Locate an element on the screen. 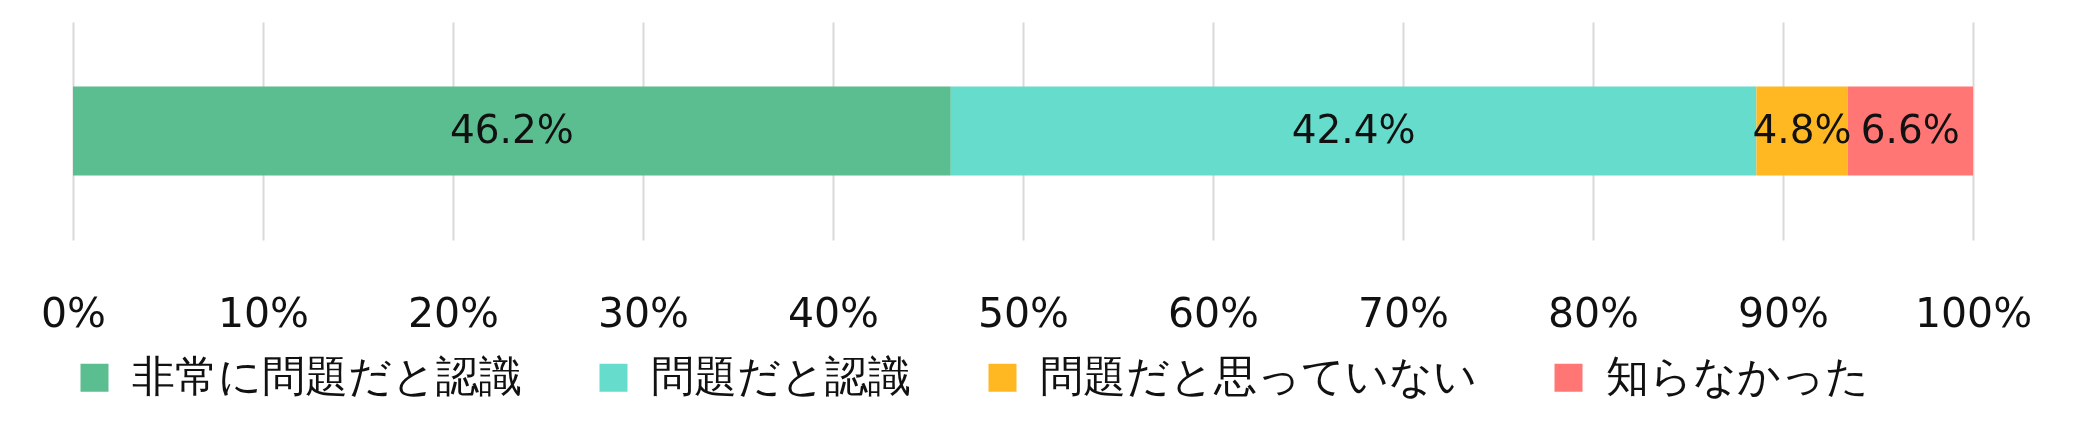  x-tick-label: 0% is located at coordinates (73, 312).